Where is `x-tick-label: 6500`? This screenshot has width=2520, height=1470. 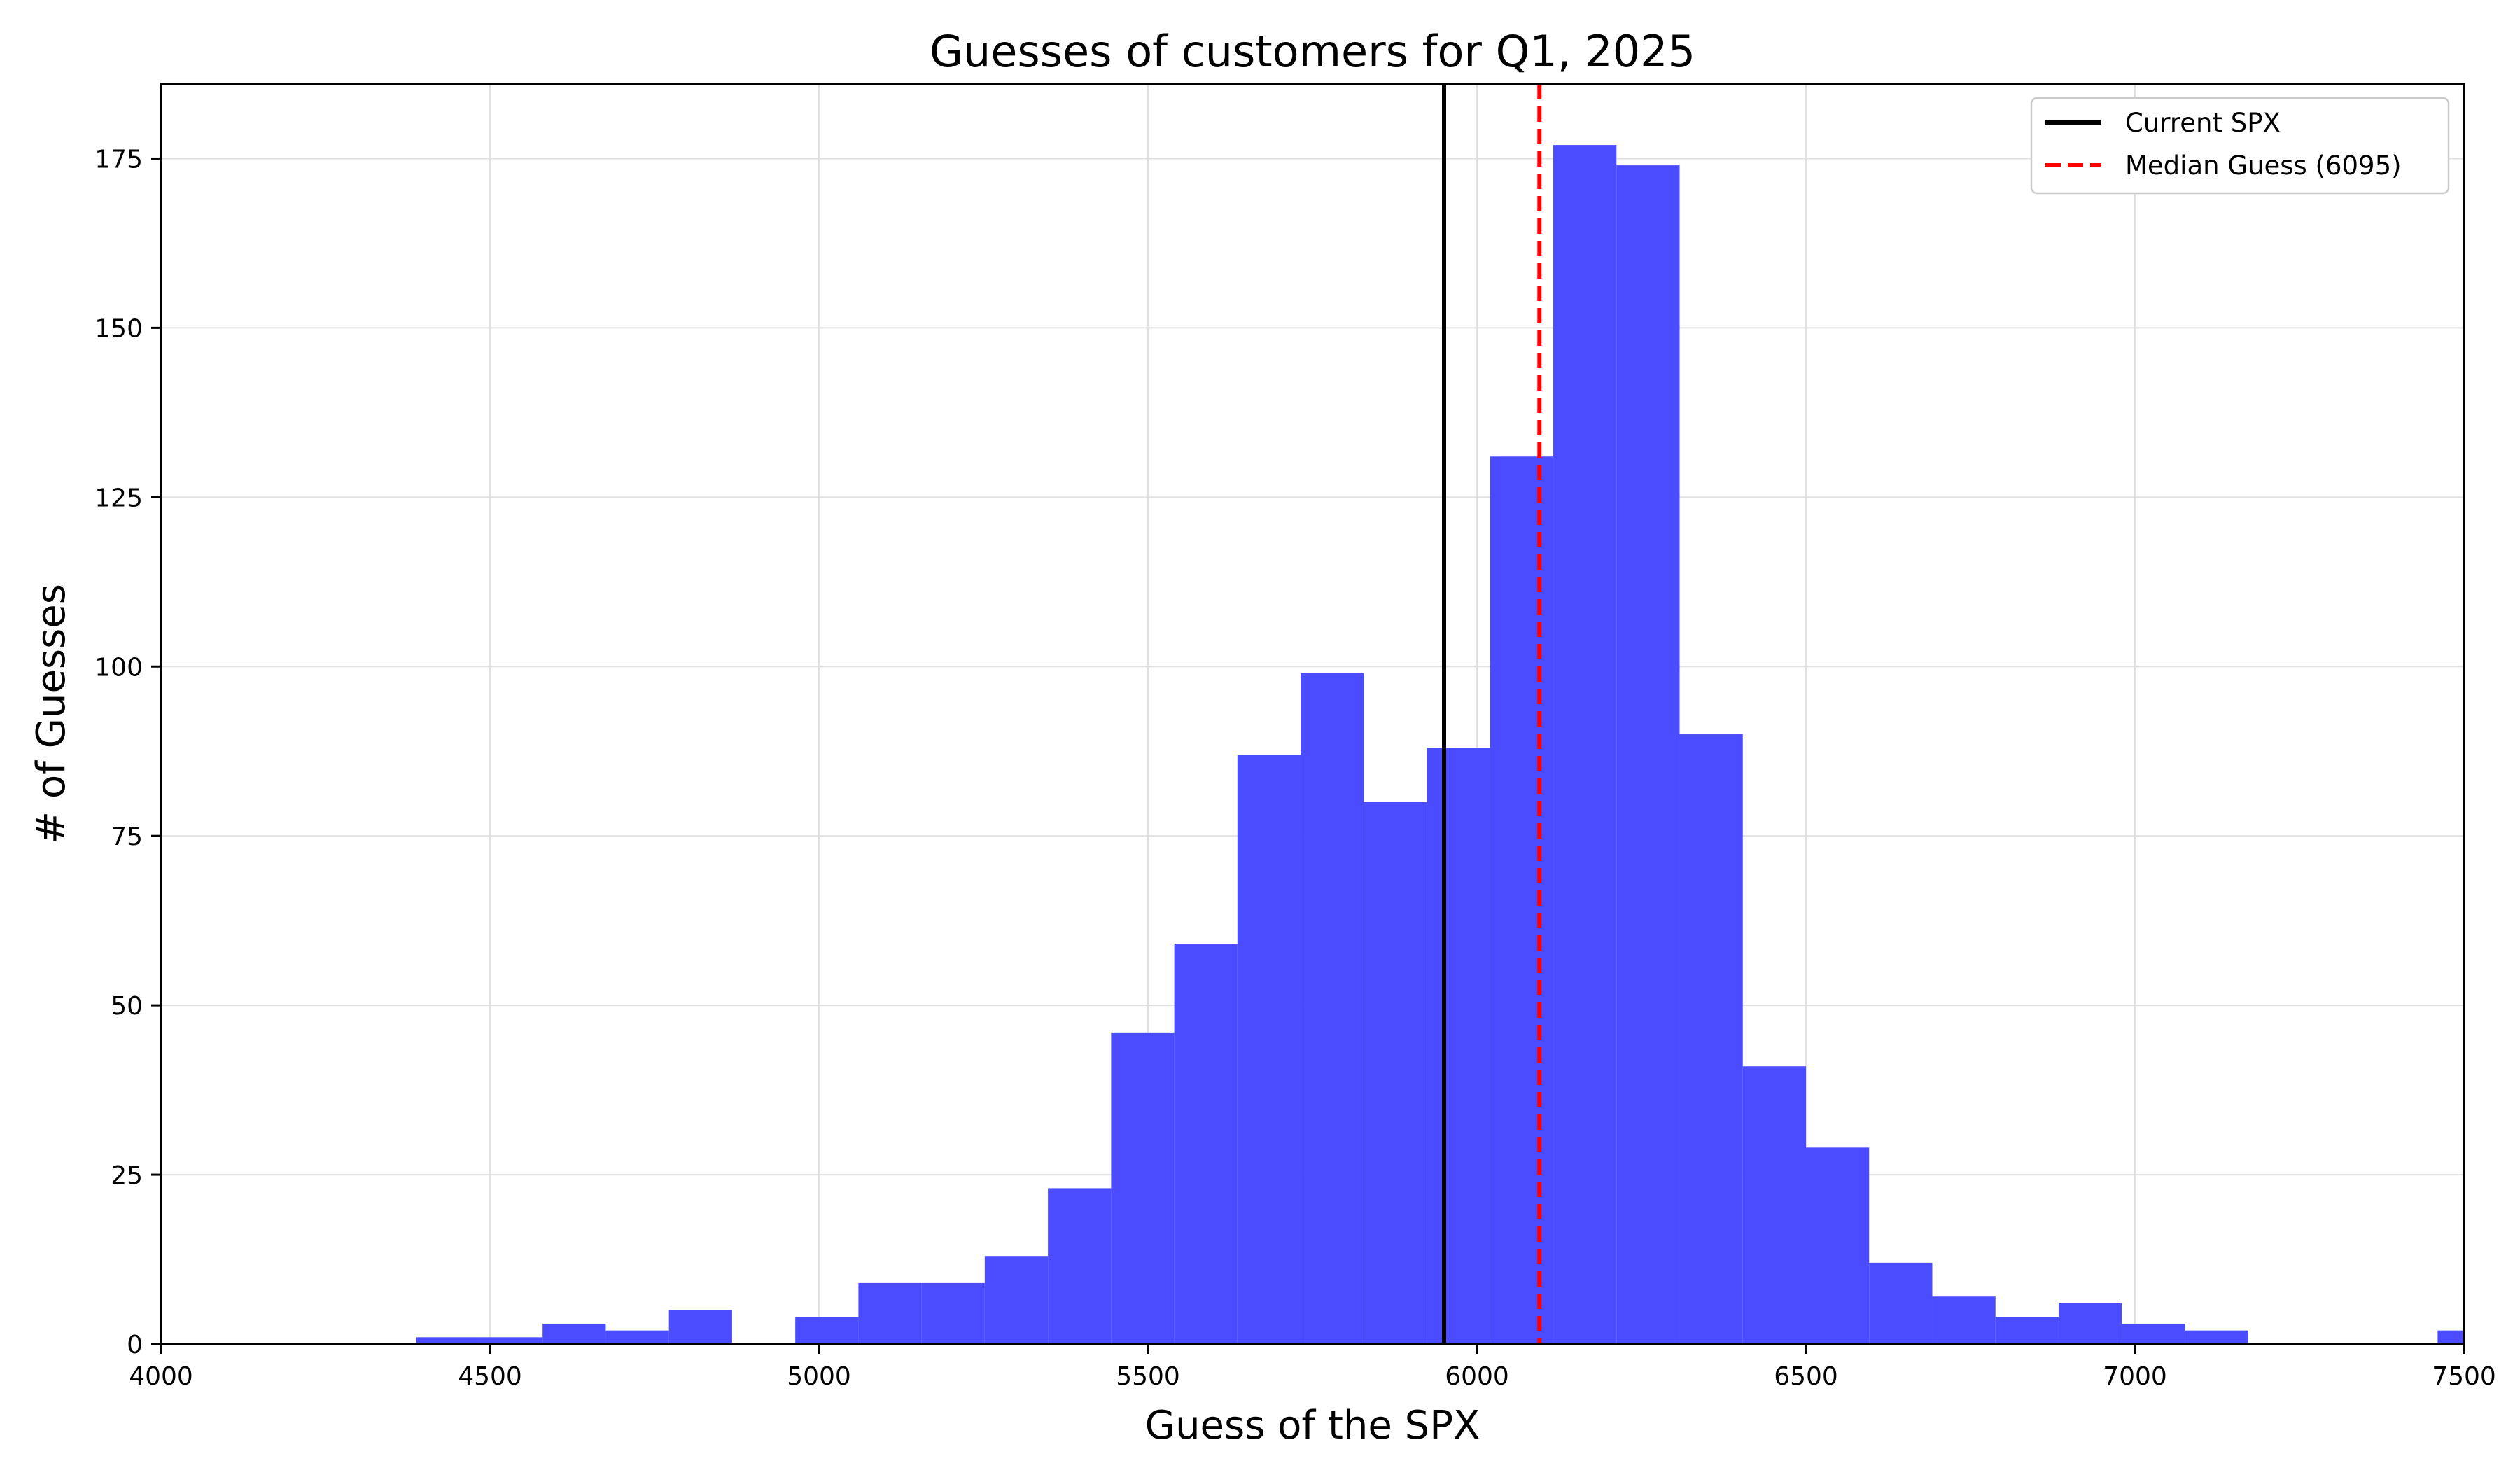 x-tick-label: 6500 is located at coordinates (1806, 1376).